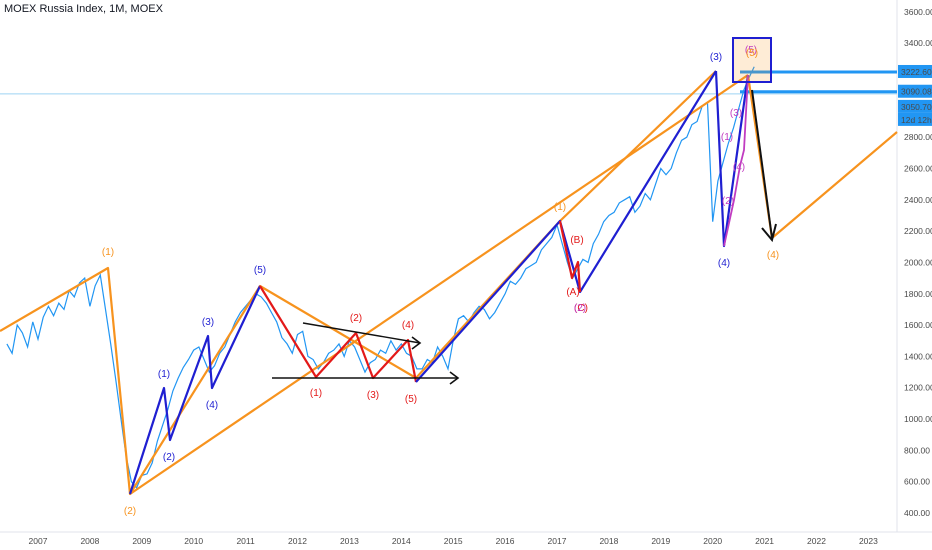  I want to click on y-tick-label: 3600.00, so click(918, 12).